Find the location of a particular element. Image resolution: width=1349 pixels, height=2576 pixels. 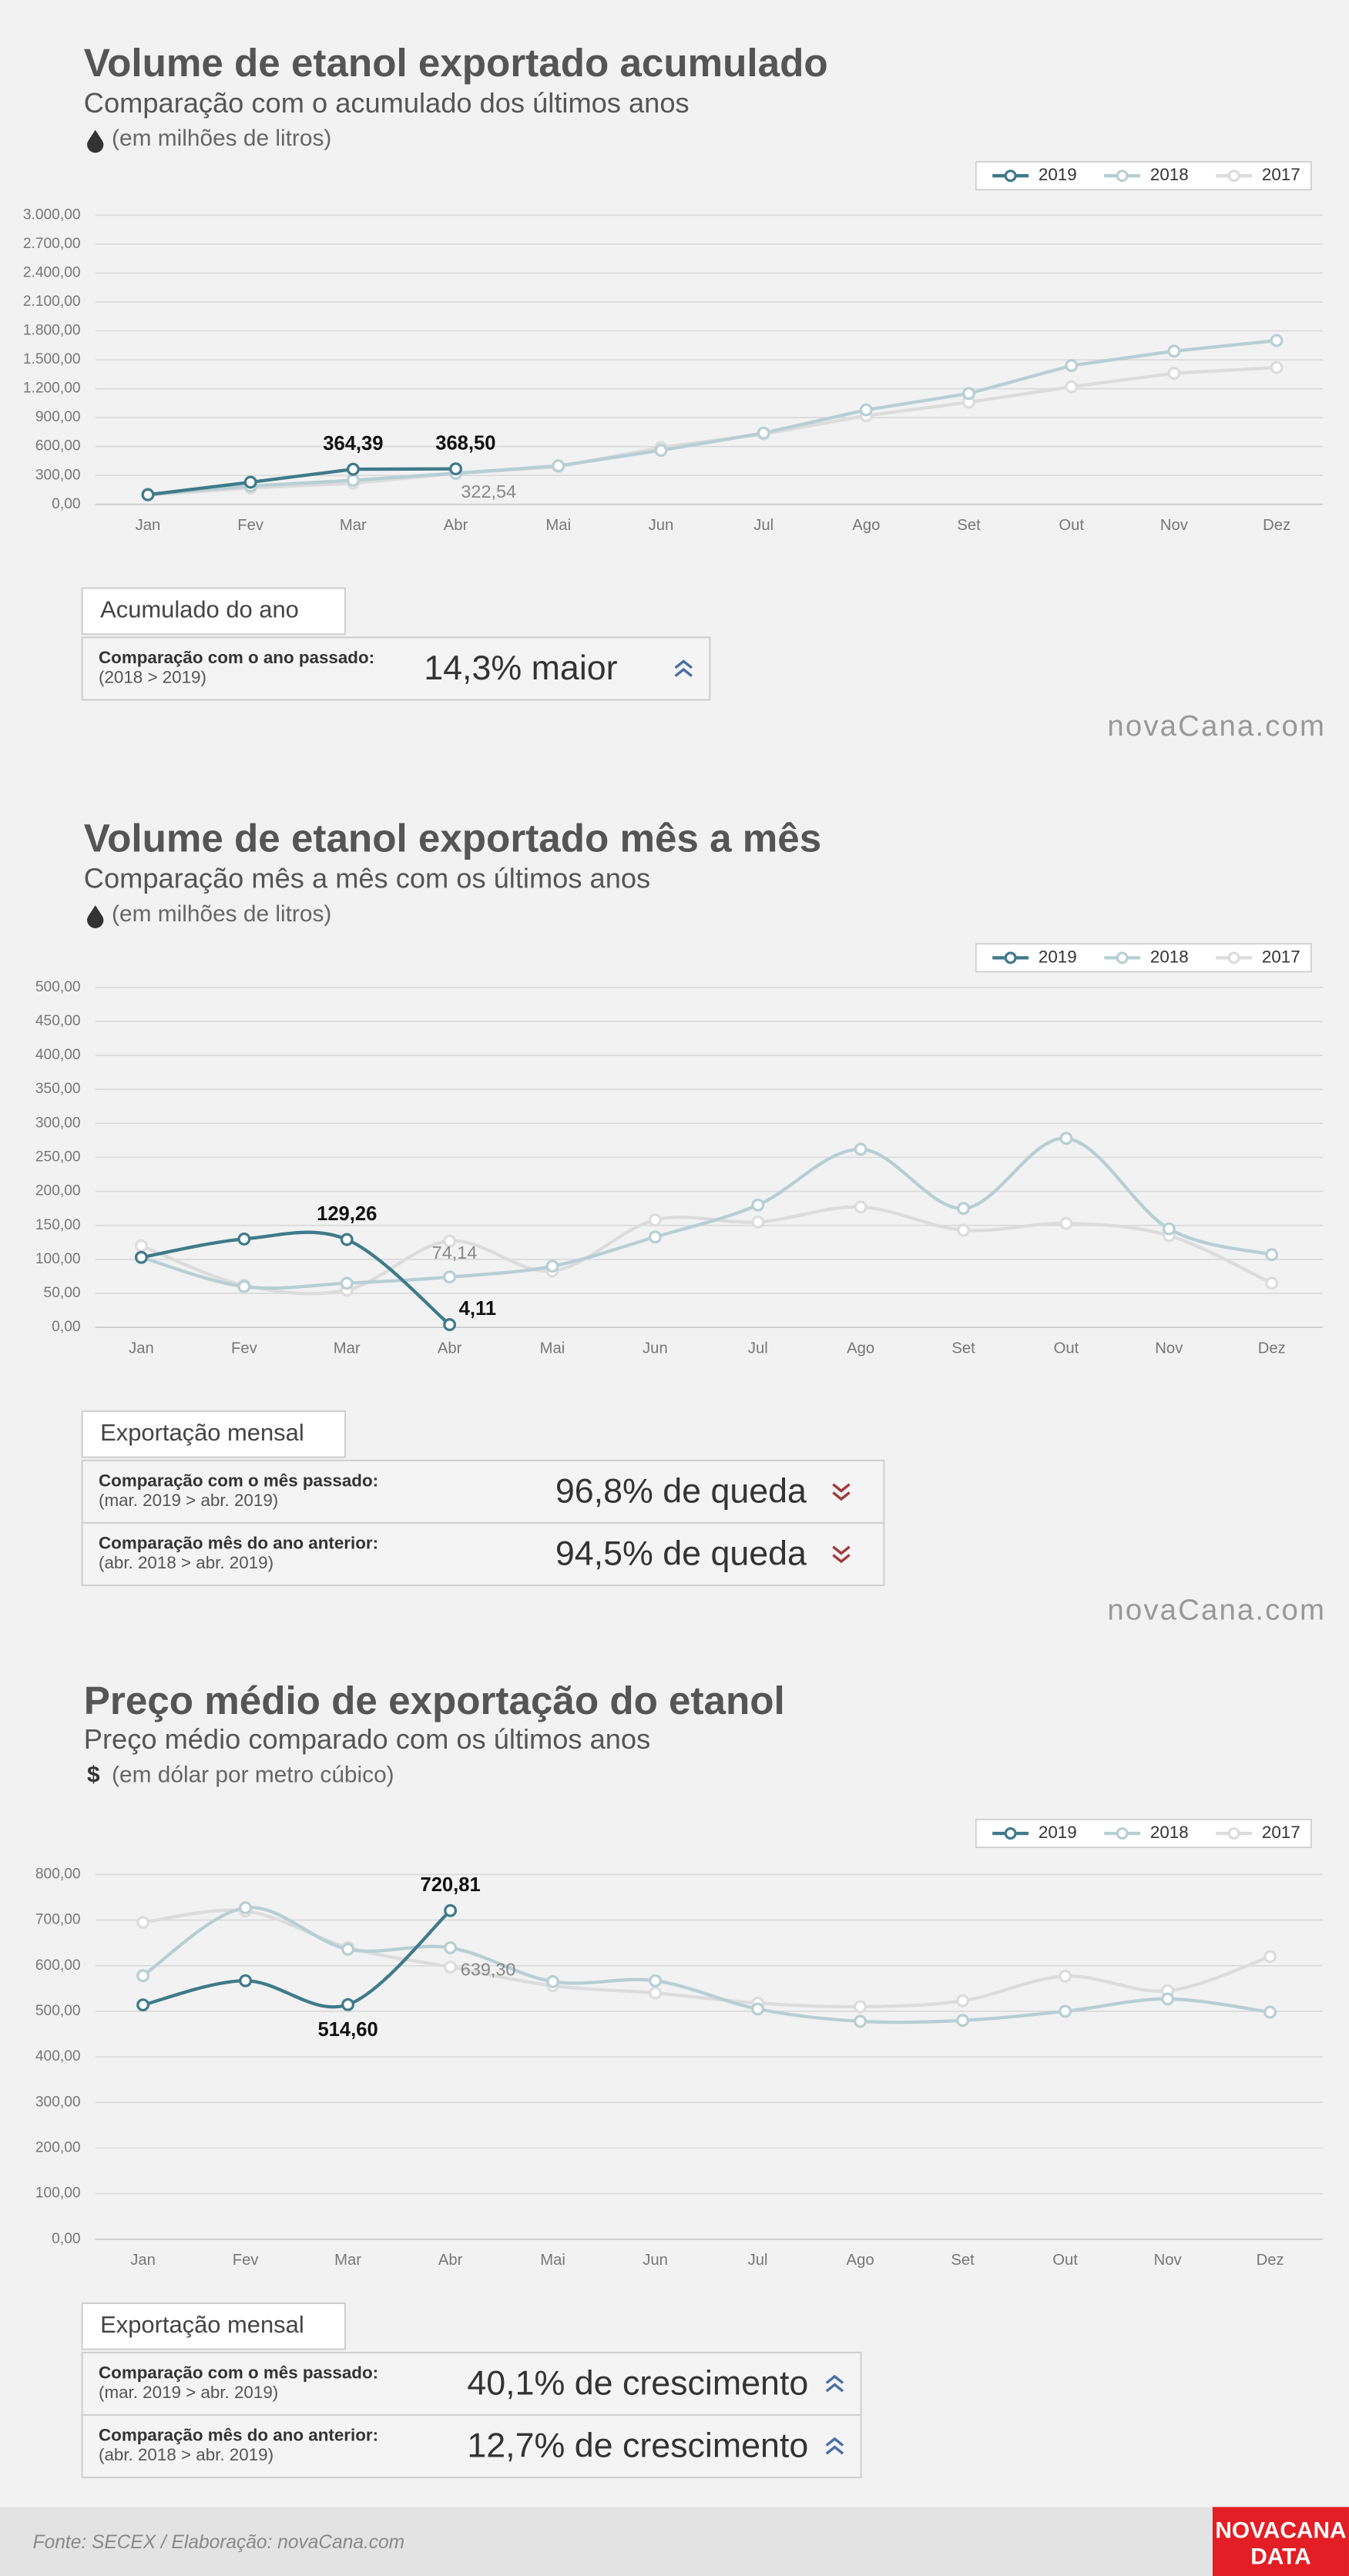

unit-label: (em dólar por metro cúbico) is located at coordinates (253, 1774).